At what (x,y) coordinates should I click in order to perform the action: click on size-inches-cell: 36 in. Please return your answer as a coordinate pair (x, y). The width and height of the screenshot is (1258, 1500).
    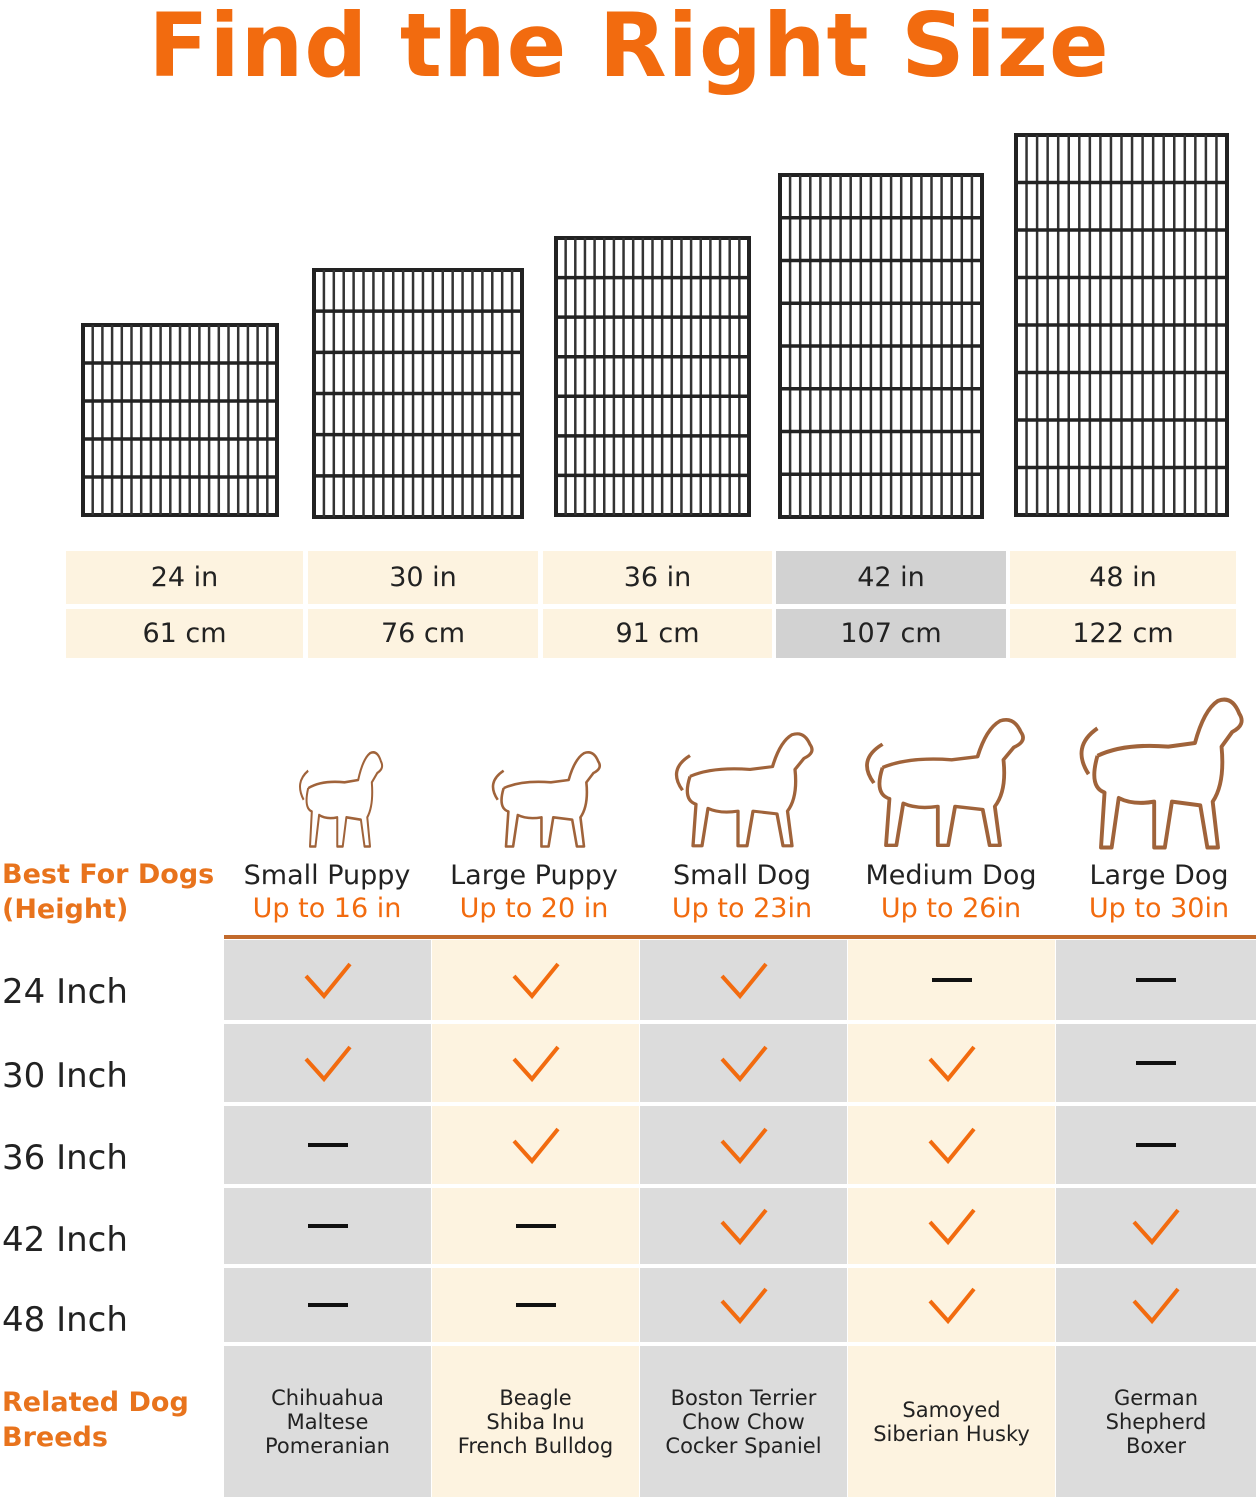
    Looking at the image, I should click on (657, 577).